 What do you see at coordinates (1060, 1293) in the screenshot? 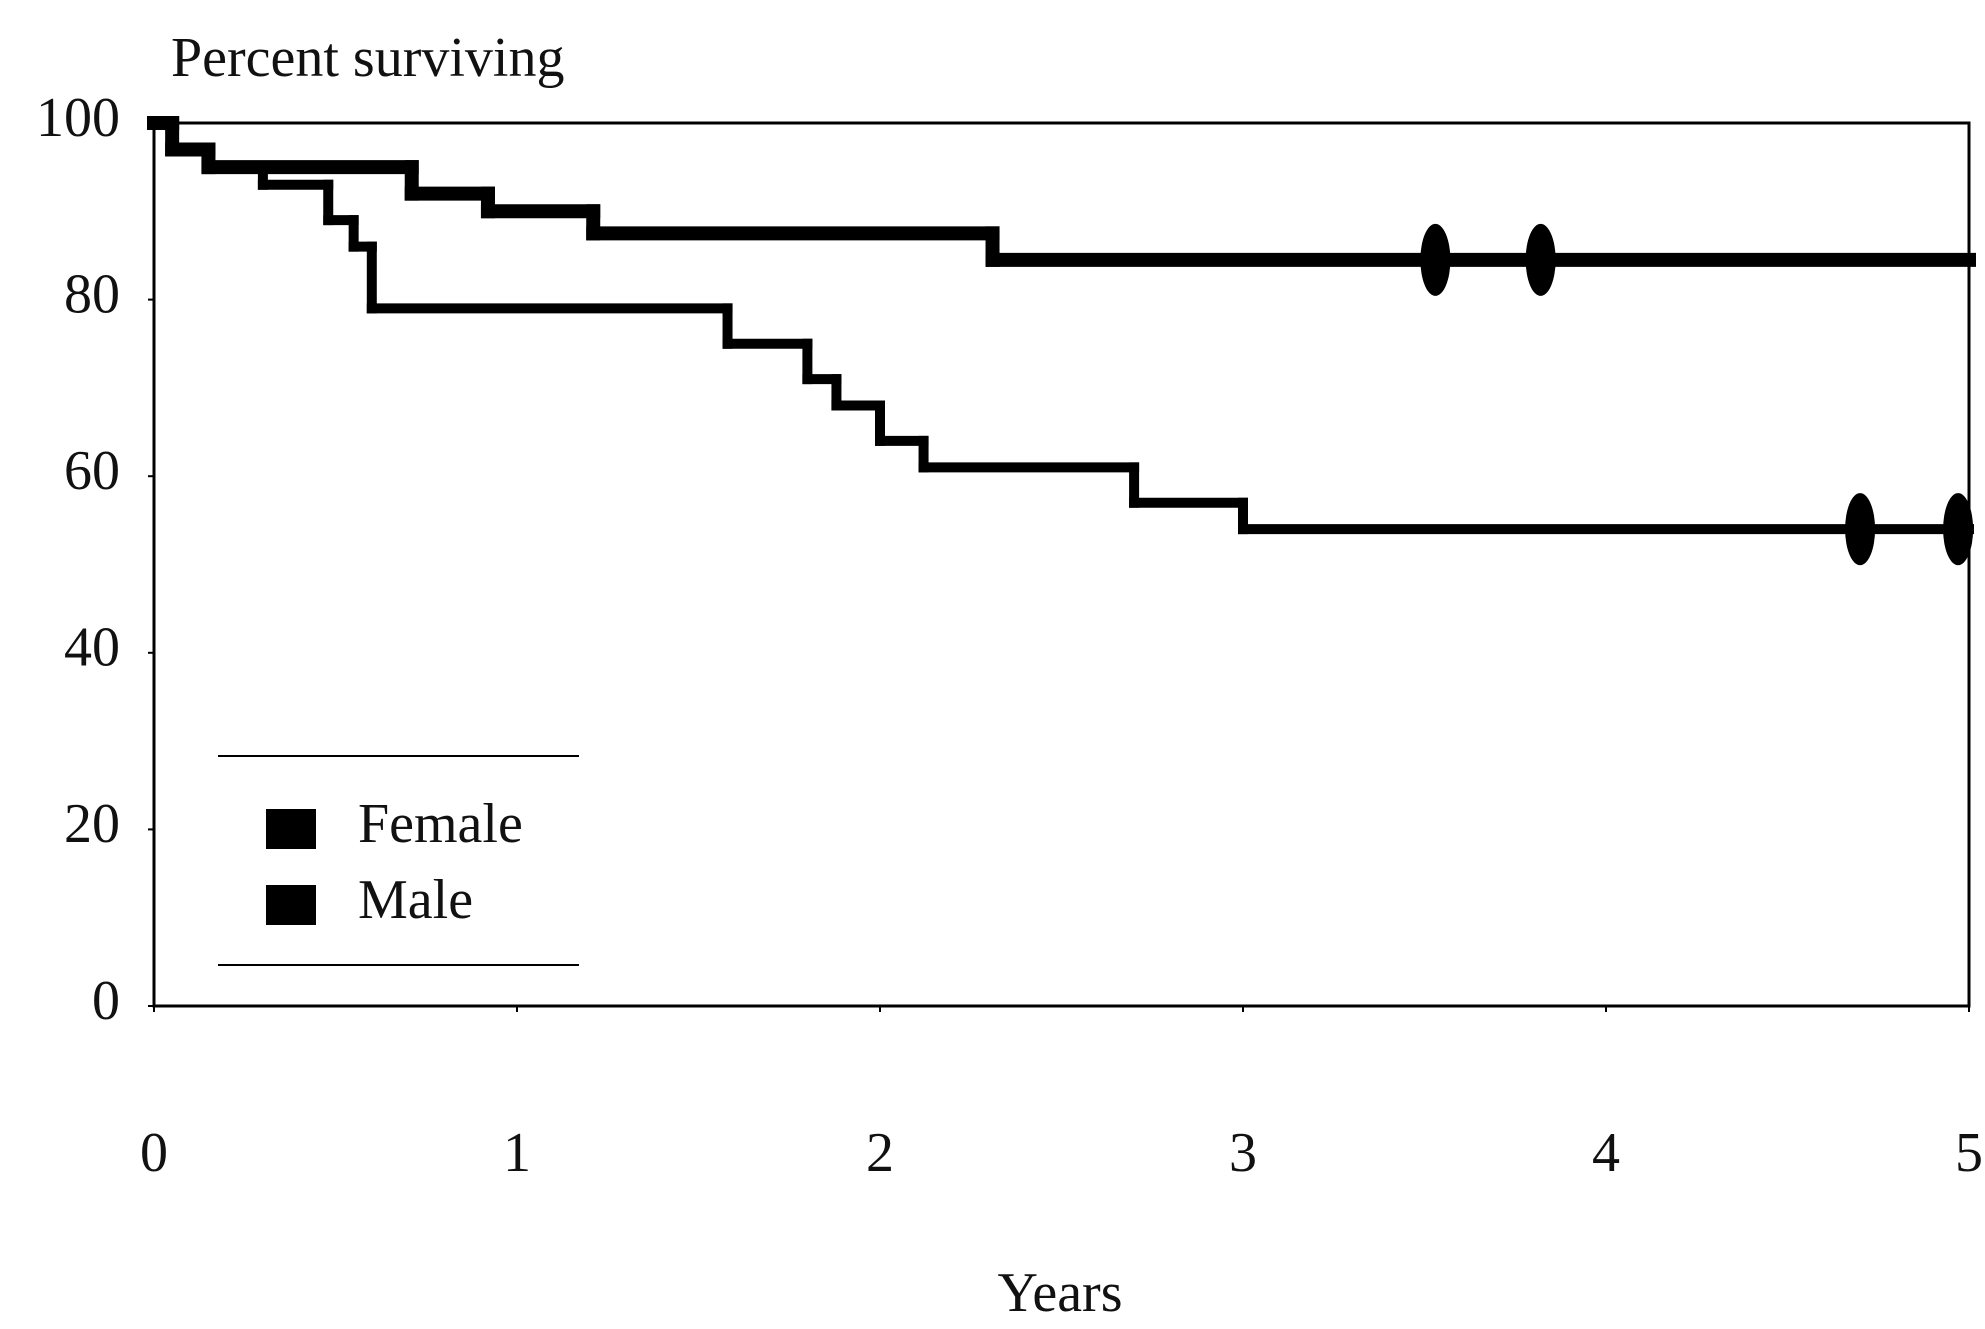
I see `x-axis-label: Years` at bounding box center [1060, 1293].